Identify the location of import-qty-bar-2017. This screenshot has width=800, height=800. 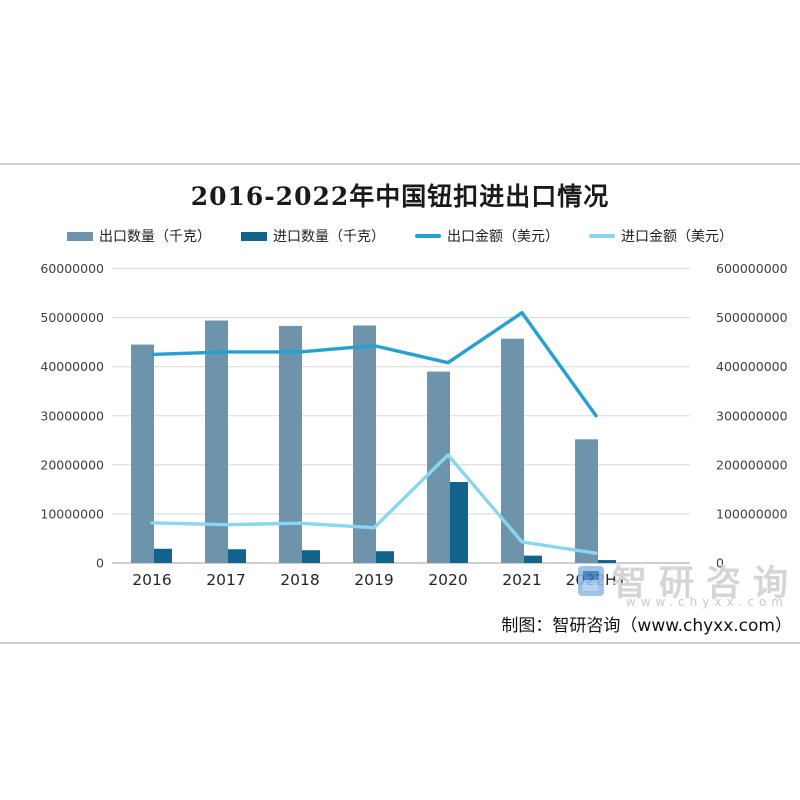
(237, 556).